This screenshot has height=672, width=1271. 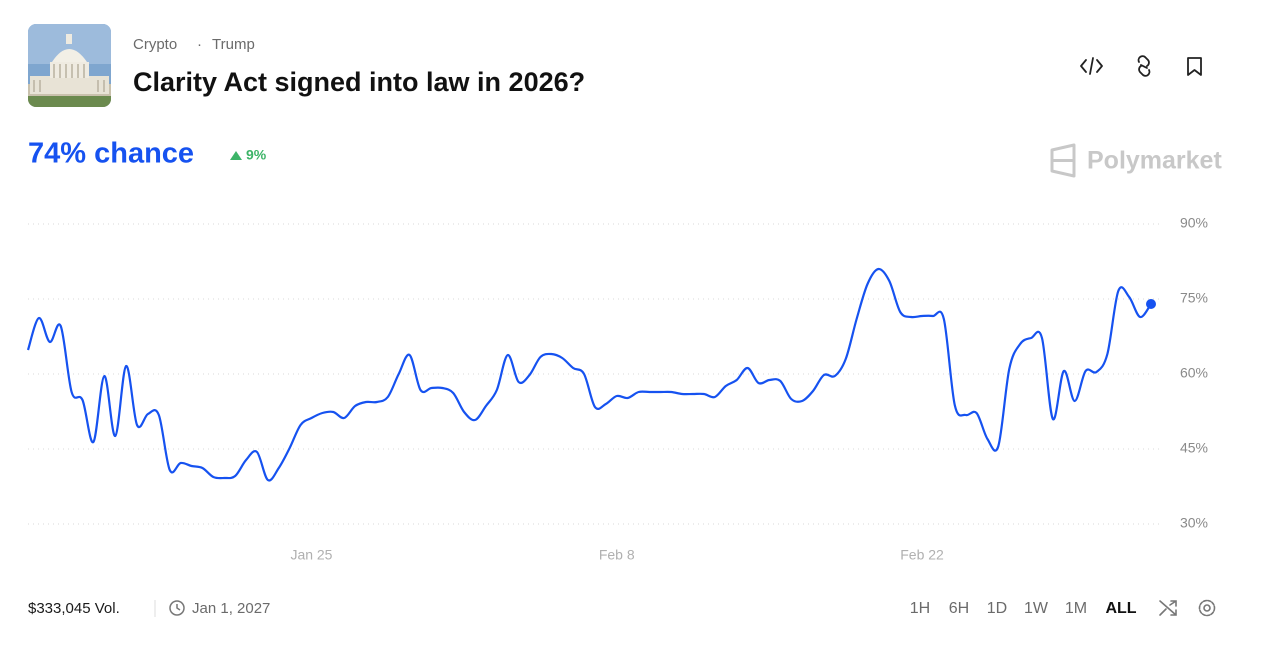 What do you see at coordinates (231, 608) in the screenshot?
I see `end-date: Jan 1, 2027` at bounding box center [231, 608].